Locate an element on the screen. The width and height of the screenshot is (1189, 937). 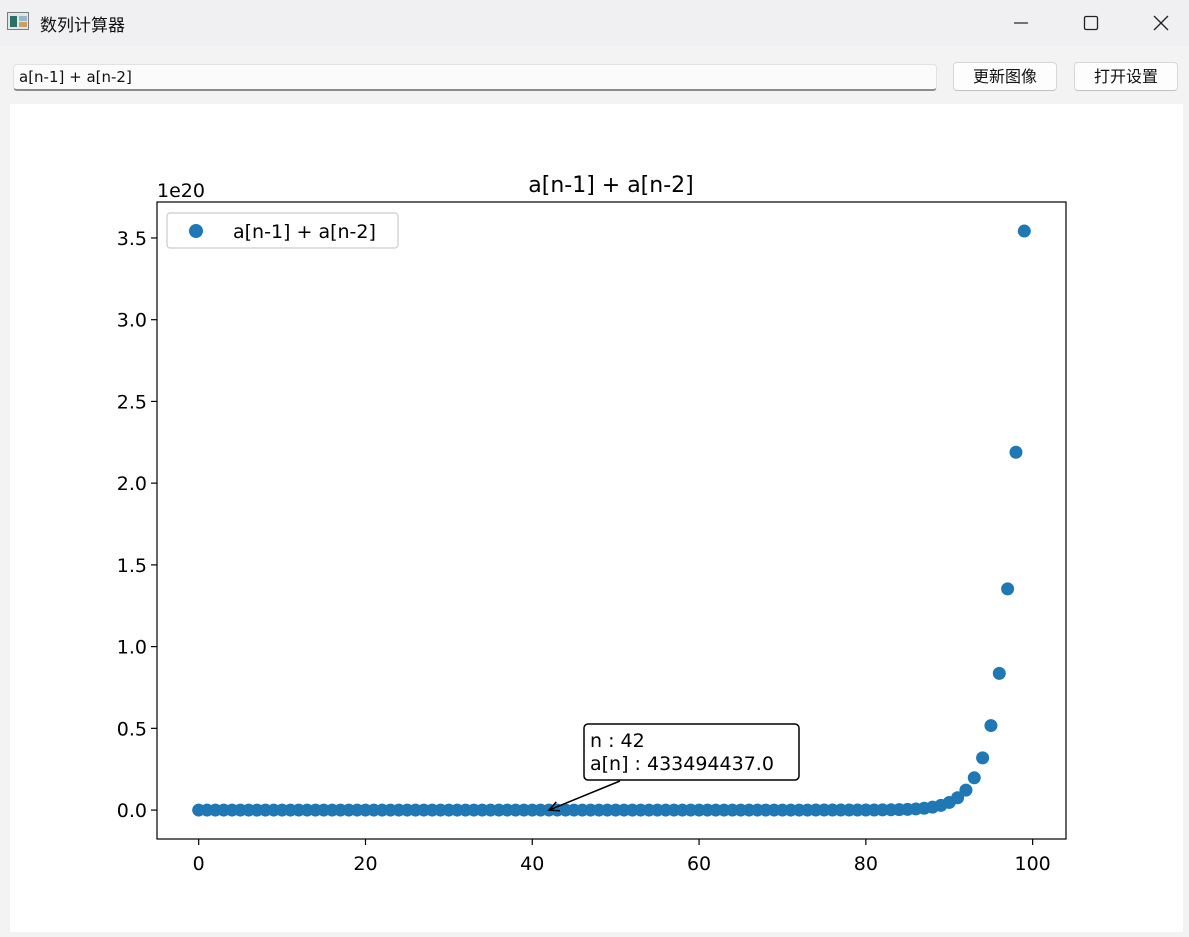
y-tick-label: 2.5 is located at coordinates (132, 402).